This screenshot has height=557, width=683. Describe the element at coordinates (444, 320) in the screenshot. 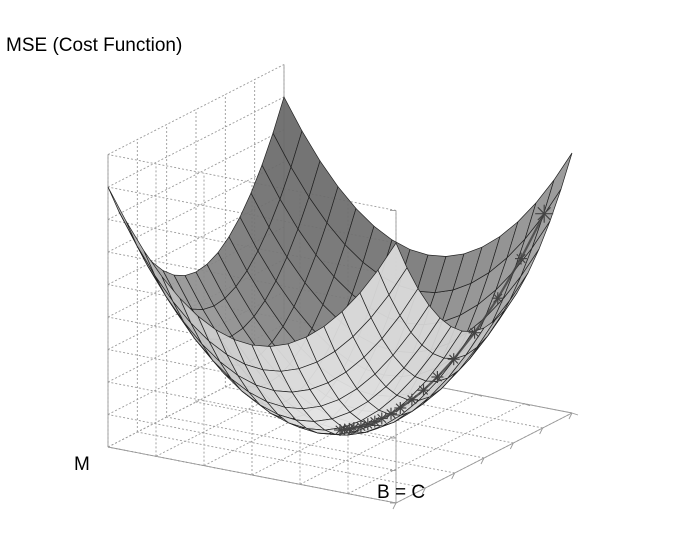

I see `gradient-descent-path` at that location.